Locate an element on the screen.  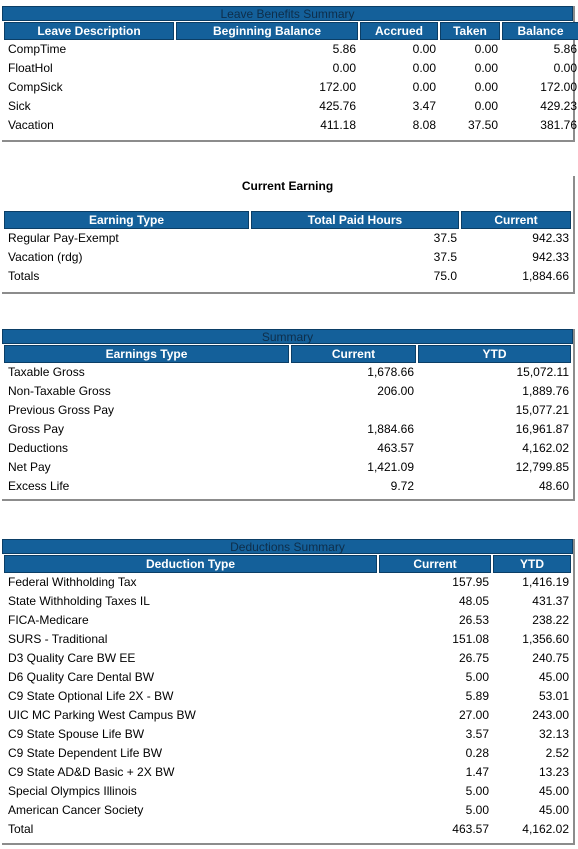
cell-value: 53.01 is located at coordinates (553, 696).